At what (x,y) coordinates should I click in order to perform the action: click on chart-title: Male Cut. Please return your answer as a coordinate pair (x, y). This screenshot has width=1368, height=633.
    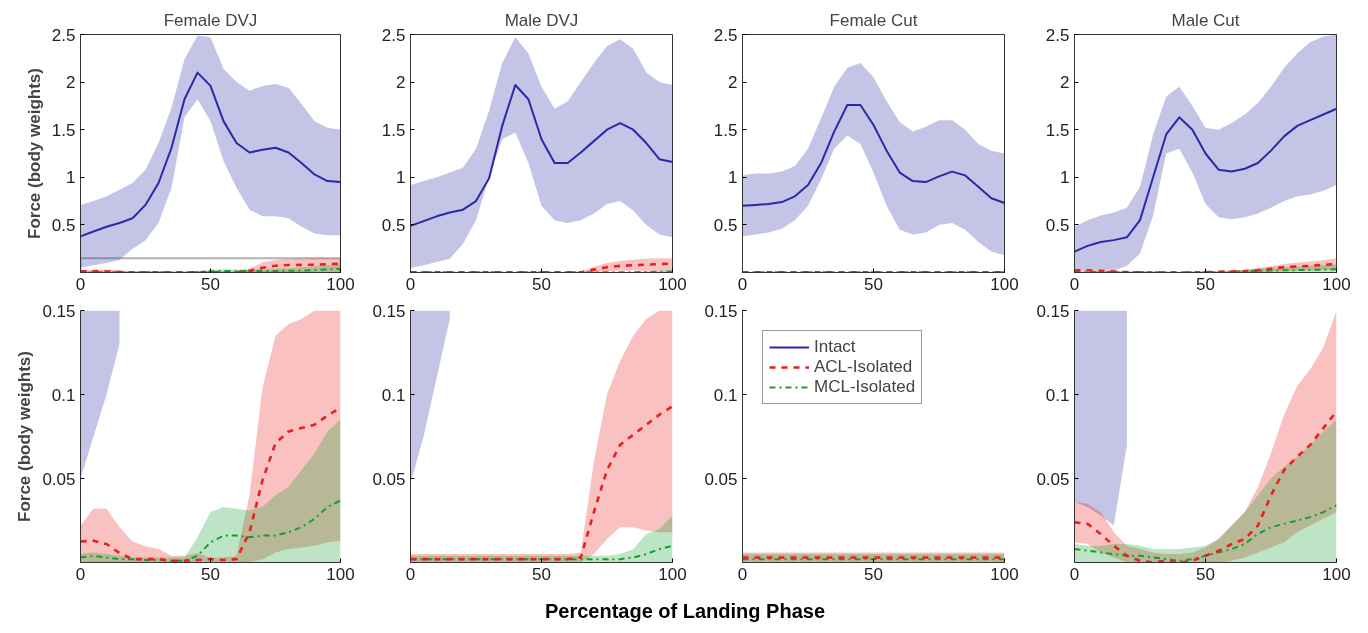
    Looking at the image, I should click on (1205, 20).